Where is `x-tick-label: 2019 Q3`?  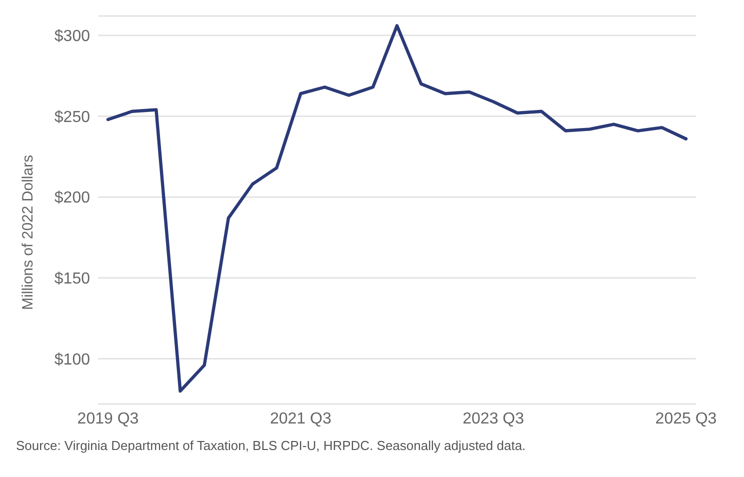 x-tick-label: 2019 Q3 is located at coordinates (108, 419).